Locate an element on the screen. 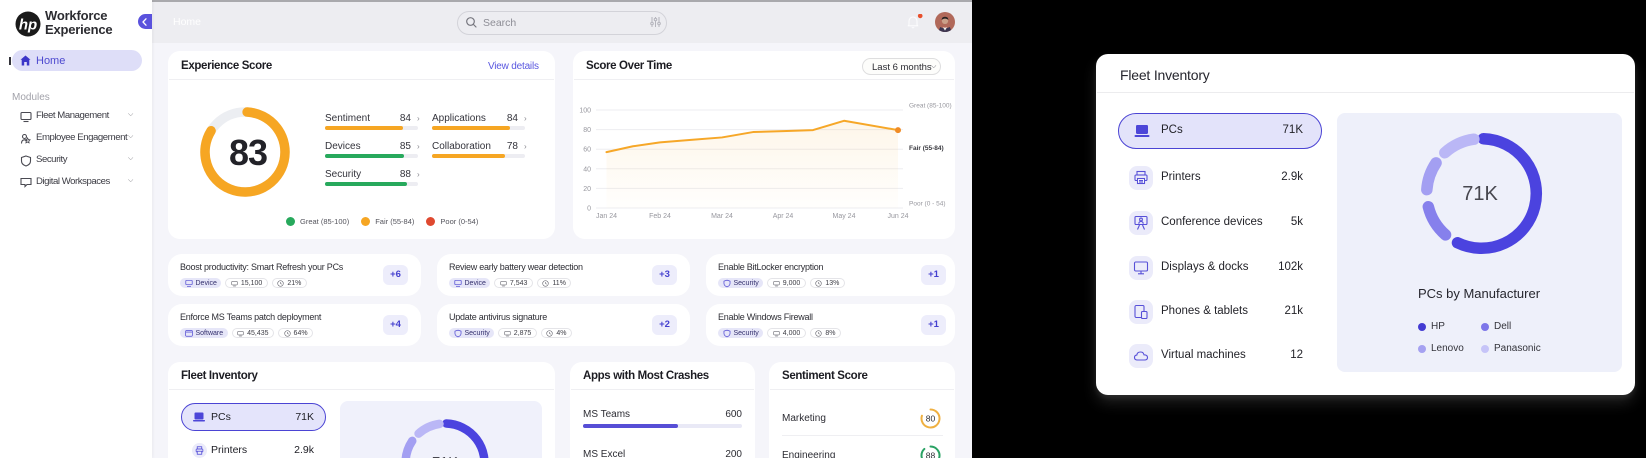 This screenshot has width=1646, height=458. svg-text: Jun 24 is located at coordinates (897, 216).